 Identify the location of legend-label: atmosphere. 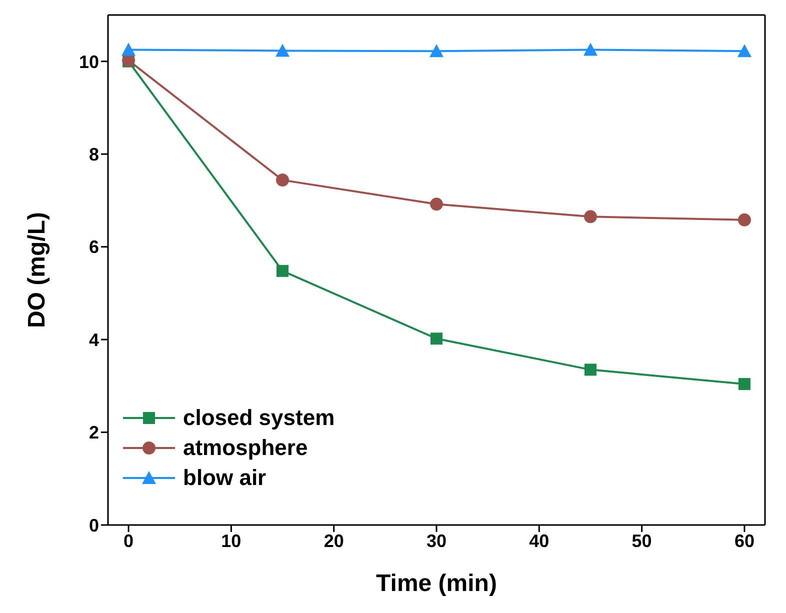
(245, 448).